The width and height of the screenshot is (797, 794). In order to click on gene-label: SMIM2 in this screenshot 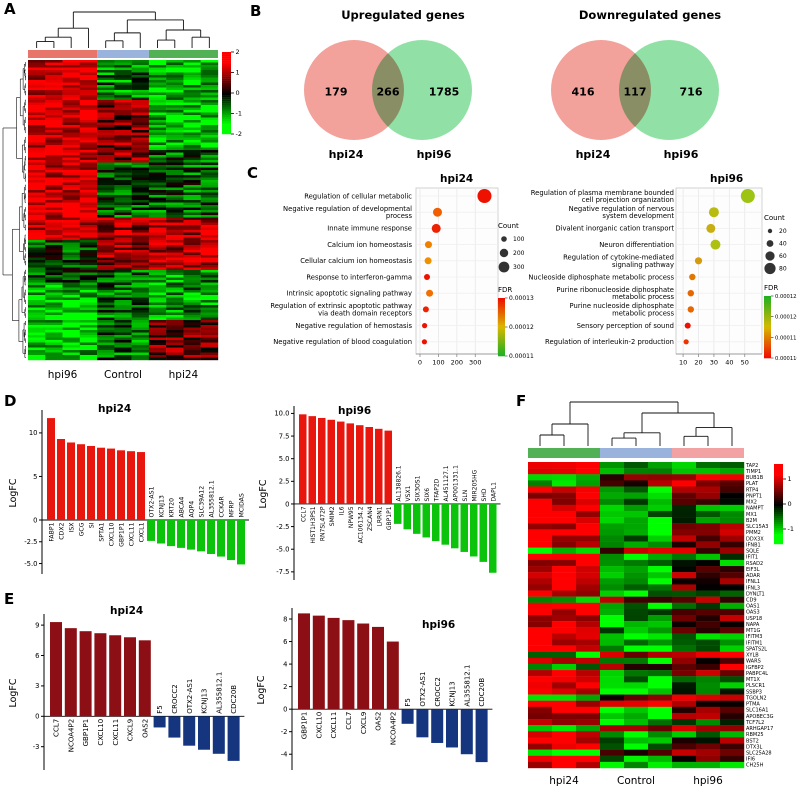, I will do `click(332, 516)`.